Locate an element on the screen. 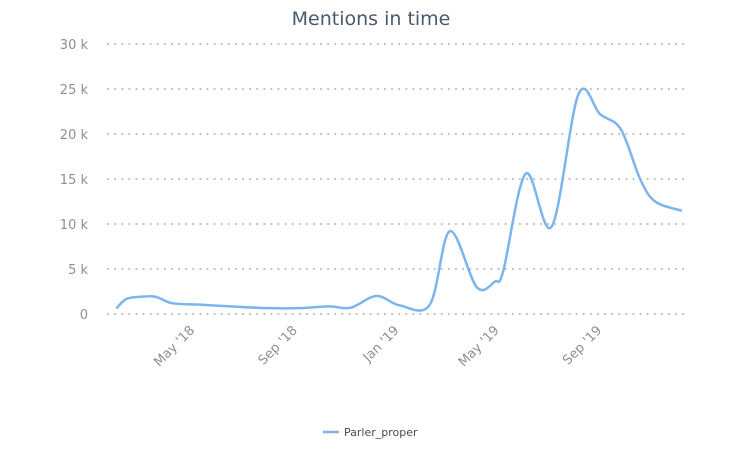 The height and width of the screenshot is (450, 742). x-tick-label: Sep '18 is located at coordinates (278, 345).